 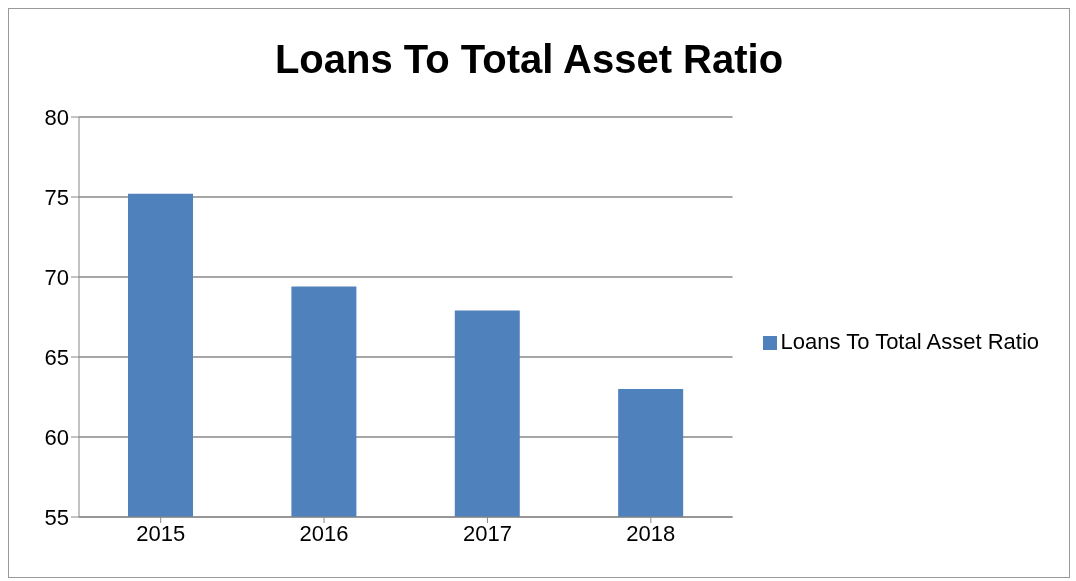 What do you see at coordinates (909, 341) in the screenshot?
I see `legend-label: Loans To Total Asset Ratio` at bounding box center [909, 341].